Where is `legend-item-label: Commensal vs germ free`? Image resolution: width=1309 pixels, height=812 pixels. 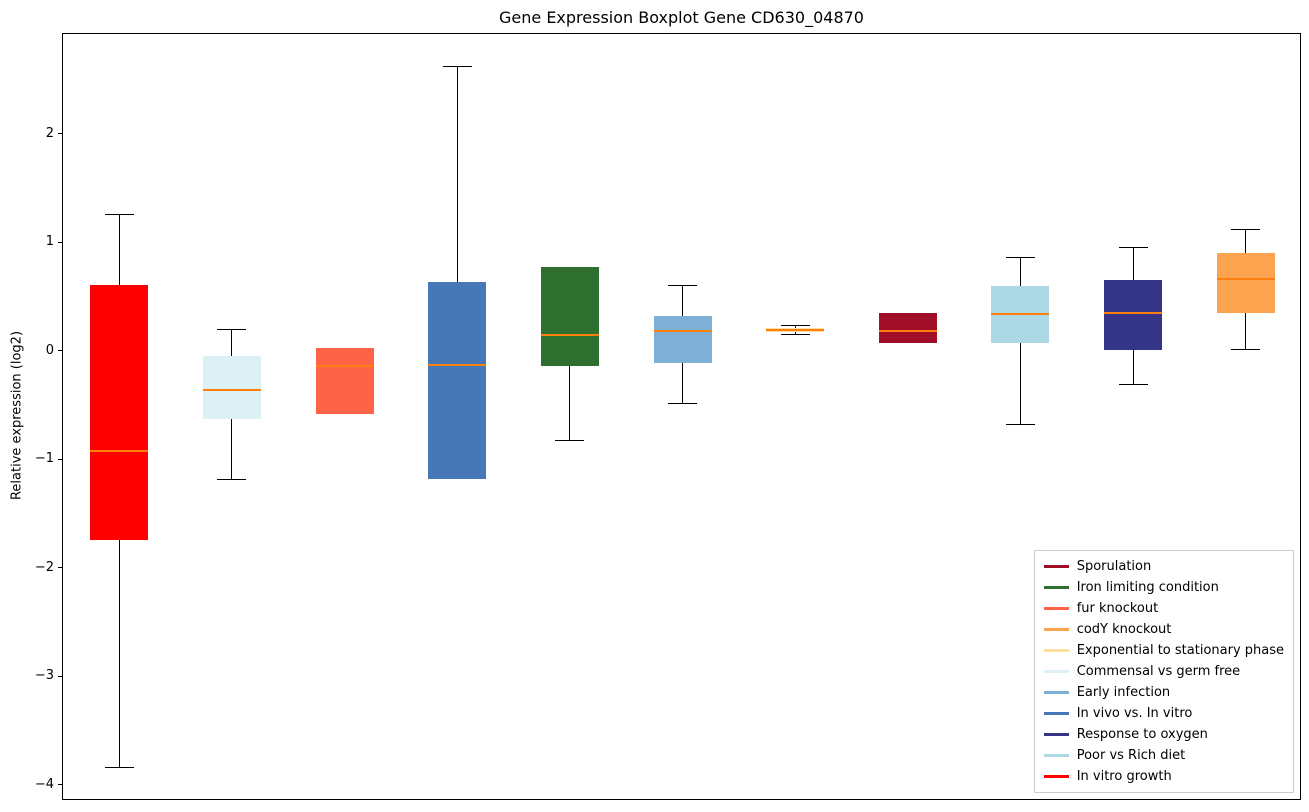 legend-item-label: Commensal vs germ free is located at coordinates (1158, 671).